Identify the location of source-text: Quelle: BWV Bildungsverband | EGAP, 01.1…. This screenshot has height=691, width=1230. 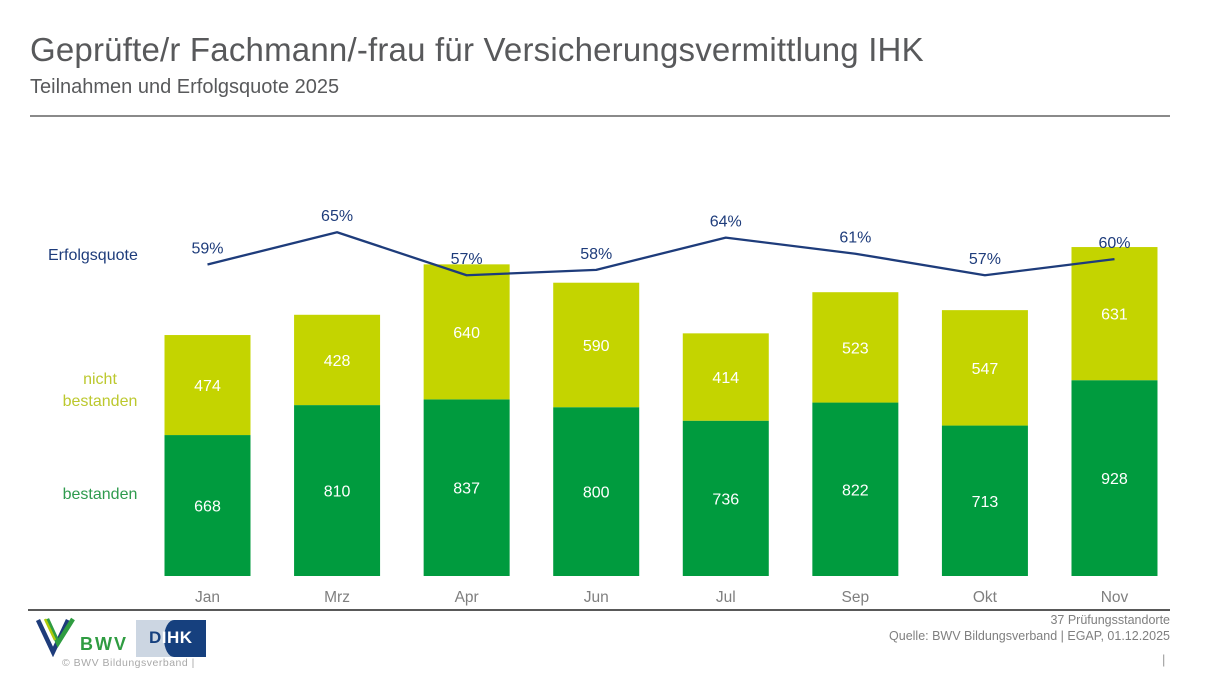
(1029, 636).